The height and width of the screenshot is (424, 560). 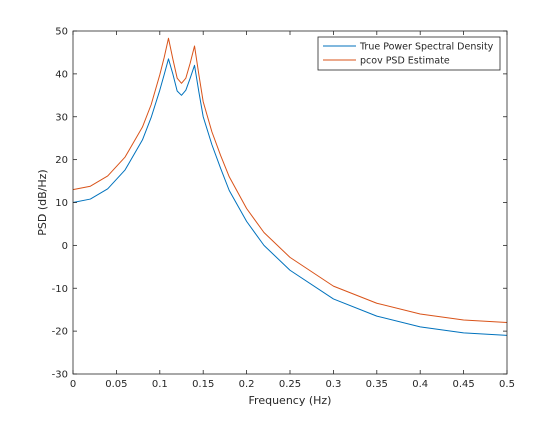 What do you see at coordinates (290, 384) in the screenshot?
I see `x-tick-label: 0.25` at bounding box center [290, 384].